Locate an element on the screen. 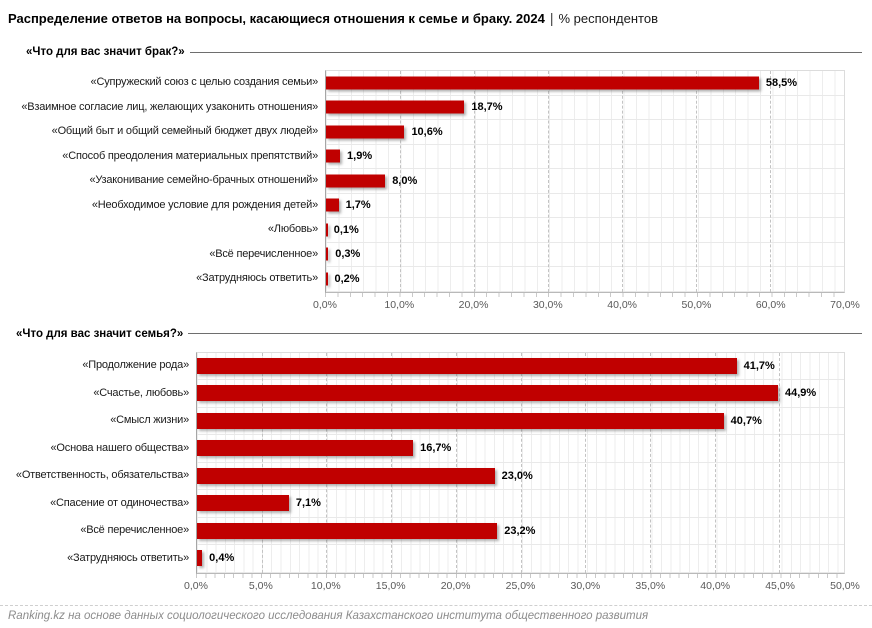 This screenshot has width=872, height=628. x-axis-tick-label: 0,0% is located at coordinates (196, 585).